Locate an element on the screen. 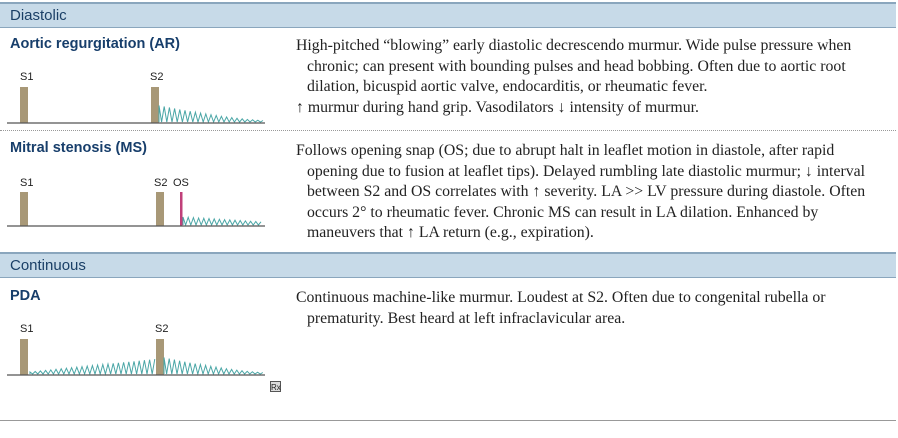  section-header-label: Diastolic is located at coordinates (38, 15).